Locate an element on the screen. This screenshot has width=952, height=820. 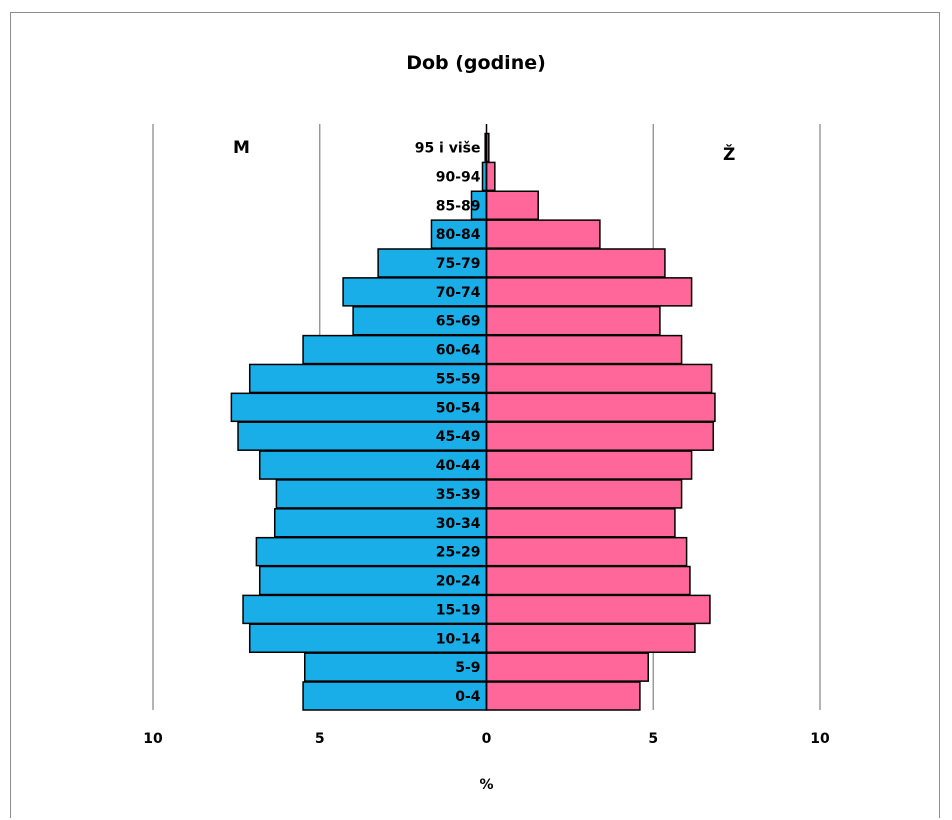
chart-title: Dob (godine) is located at coordinates (476, 63).